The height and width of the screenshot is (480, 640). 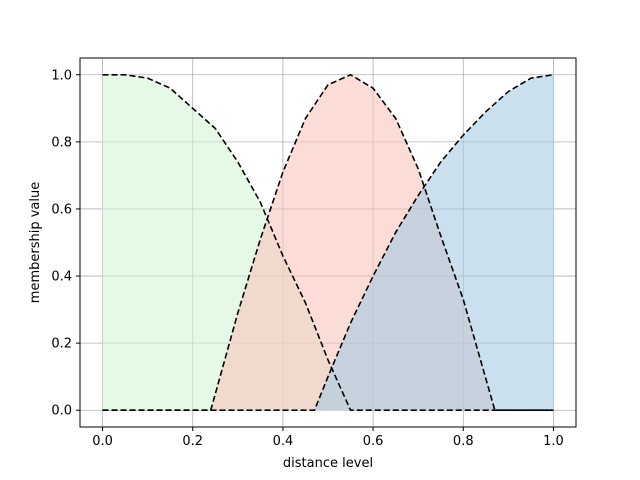 What do you see at coordinates (463, 441) in the screenshot?
I see `x-tick-label: 0.8` at bounding box center [463, 441].